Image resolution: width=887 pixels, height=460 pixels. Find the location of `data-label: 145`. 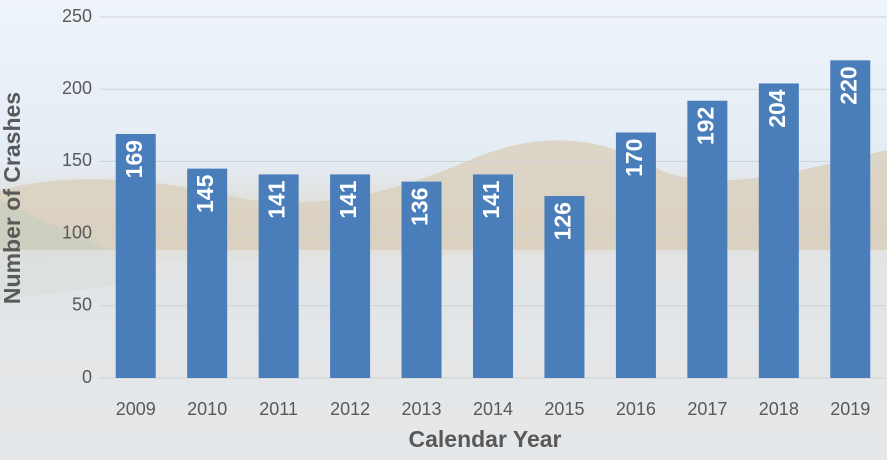

data-label: 145 is located at coordinates (205, 193).